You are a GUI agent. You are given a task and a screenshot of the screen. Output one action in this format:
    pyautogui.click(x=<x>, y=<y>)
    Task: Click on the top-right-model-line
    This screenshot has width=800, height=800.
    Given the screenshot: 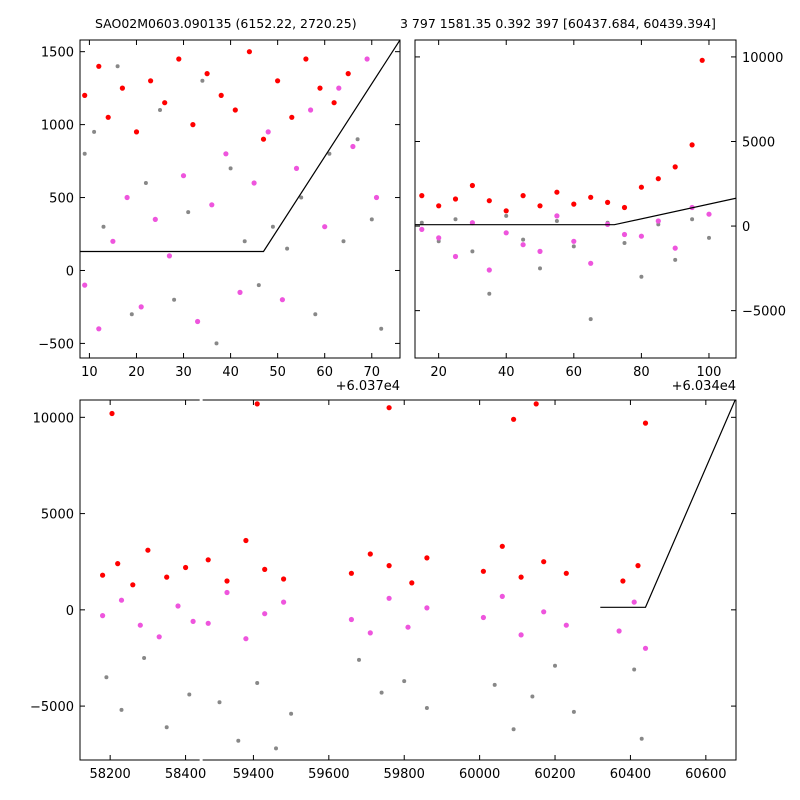 What is the action you would take?
    pyautogui.click(x=575, y=211)
    